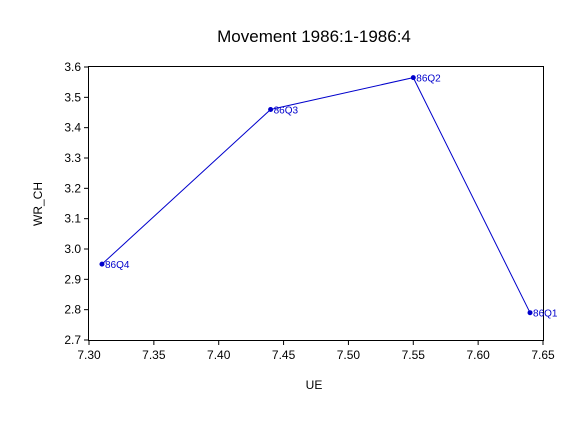 This screenshot has width=585, height=424. Describe the element at coordinates (117, 265) in the screenshot. I see `data-point-label: 86Q4` at that location.